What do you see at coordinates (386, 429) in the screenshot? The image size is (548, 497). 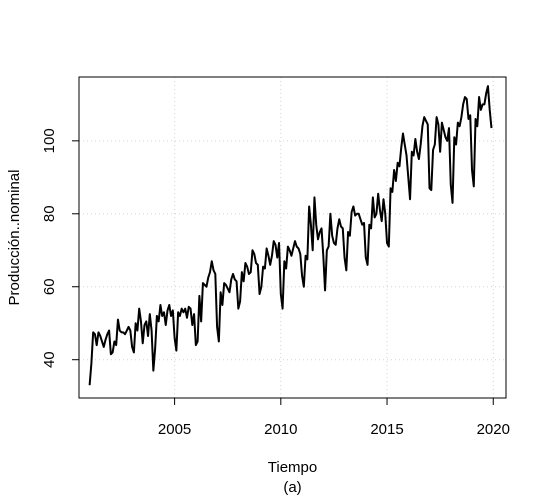 I see `x-tick-label: 2015` at bounding box center [386, 429].